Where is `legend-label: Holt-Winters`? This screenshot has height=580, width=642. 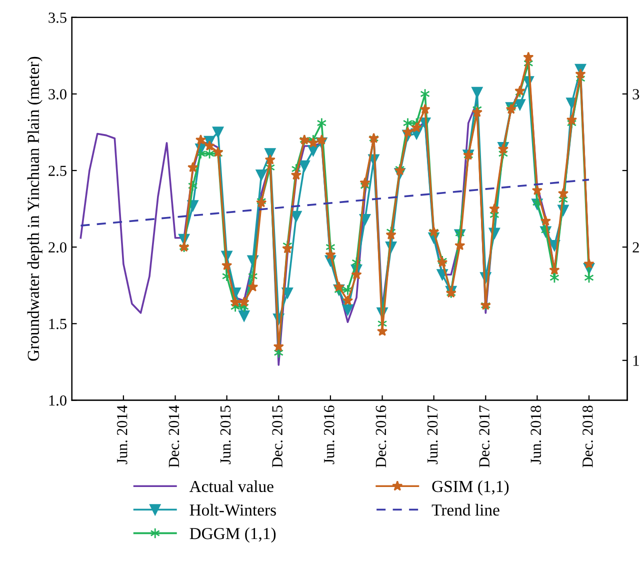
legend-label: Holt-Winters is located at coordinates (233, 510).